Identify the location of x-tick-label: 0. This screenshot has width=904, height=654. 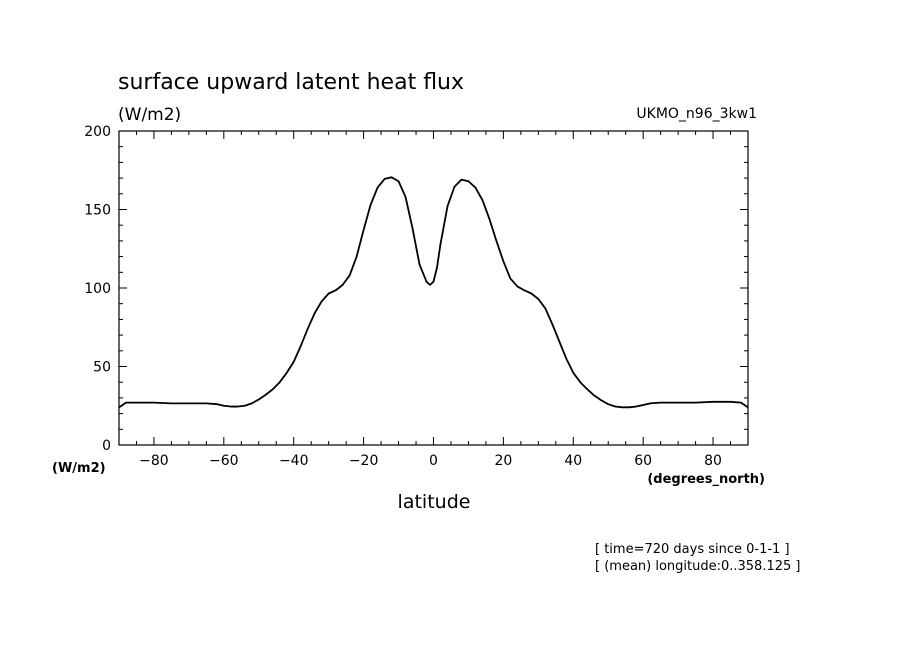
(433, 461).